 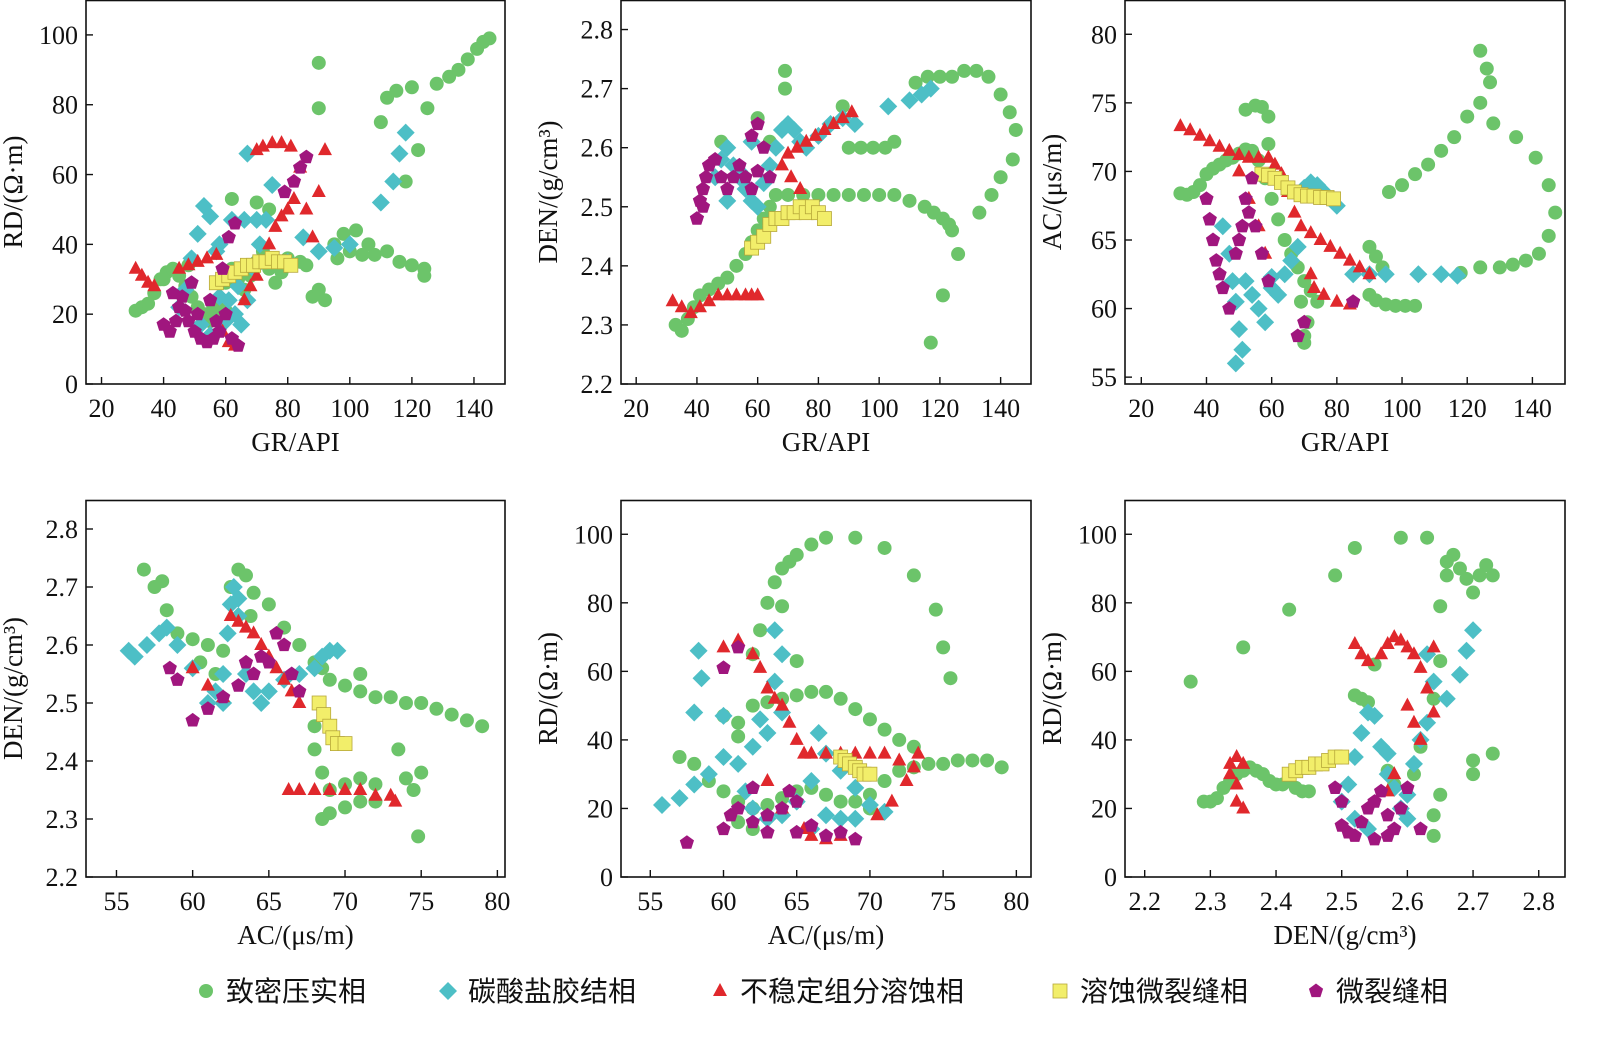 What do you see at coordinates (650, 901) in the screenshot?
I see `x-tick-label: 55` at bounding box center [650, 901].